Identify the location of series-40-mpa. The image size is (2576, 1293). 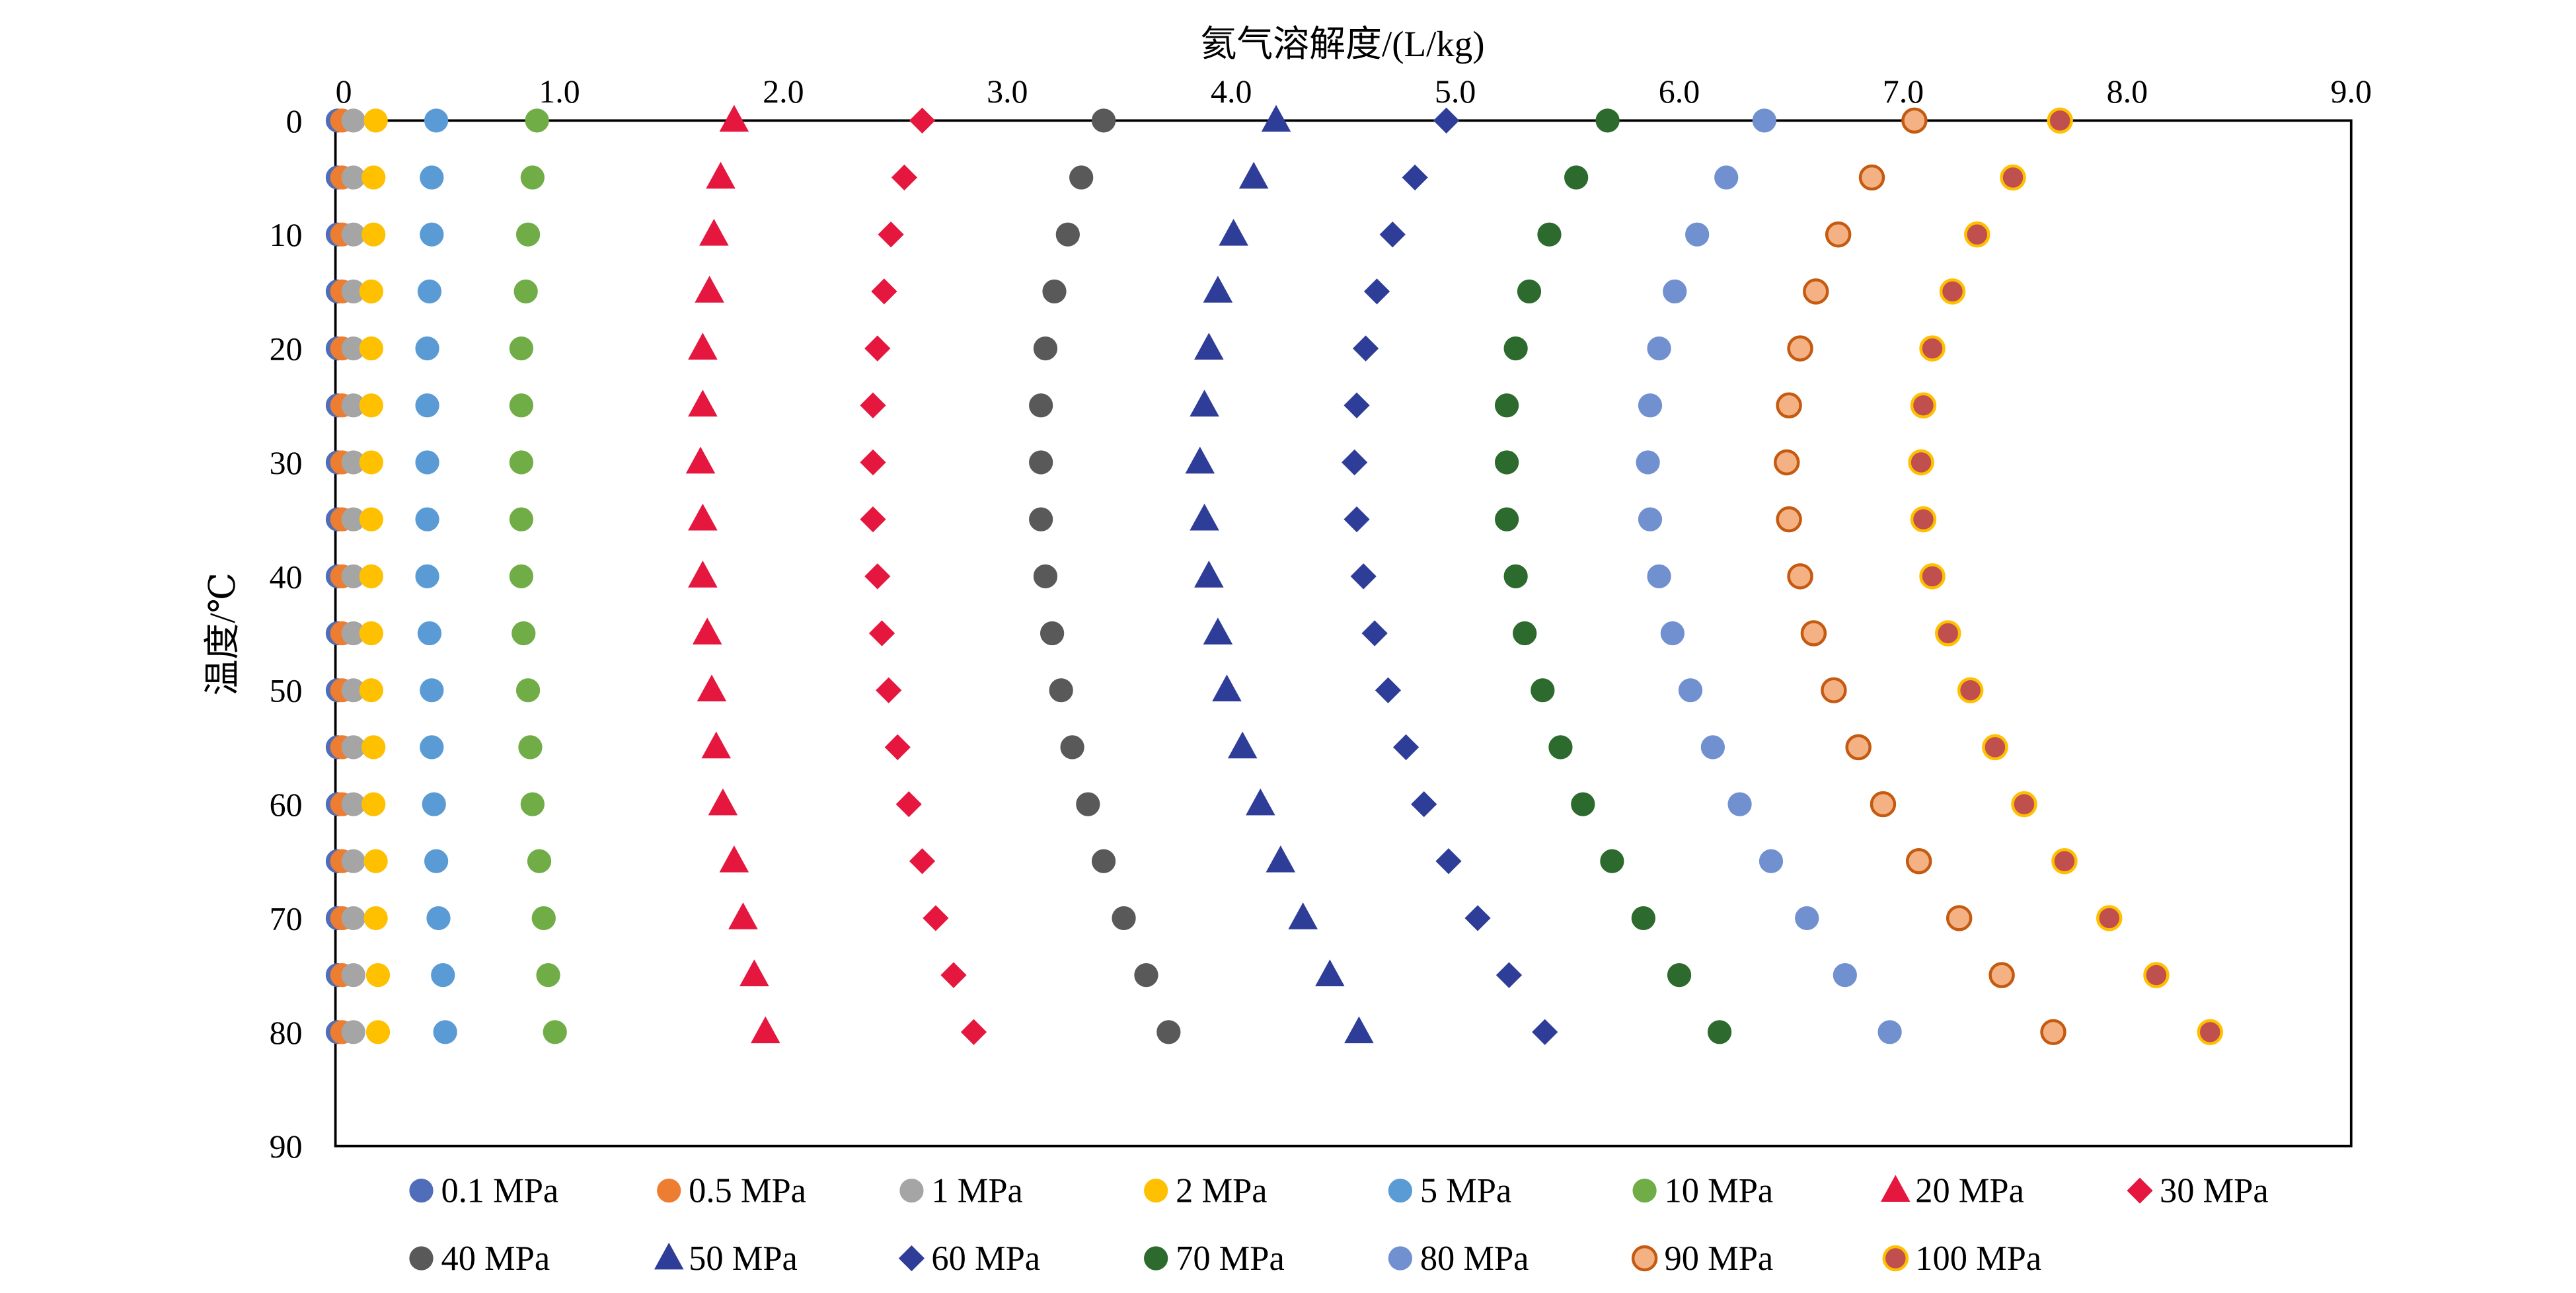
(1105, 576).